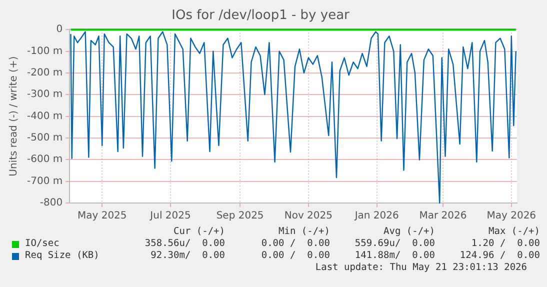  Describe the element at coordinates (304, 232) in the screenshot. I see `text: Min (-/+)` at that location.